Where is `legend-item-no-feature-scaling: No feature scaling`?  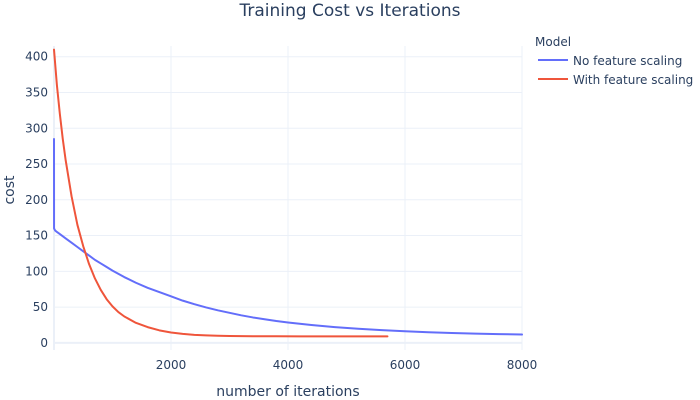 legend-item-no-feature-scaling: No feature scaling is located at coordinates (610, 61).